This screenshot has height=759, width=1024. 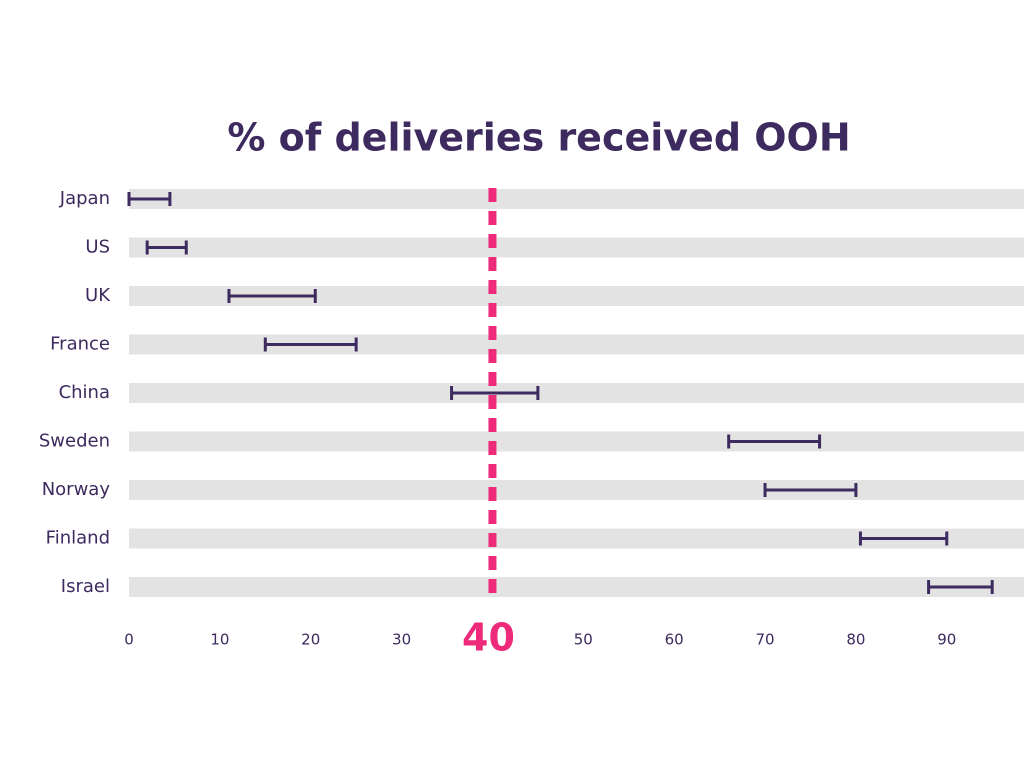 What do you see at coordinates (310, 640) in the screenshot?
I see `x-tick-label: 20` at bounding box center [310, 640].